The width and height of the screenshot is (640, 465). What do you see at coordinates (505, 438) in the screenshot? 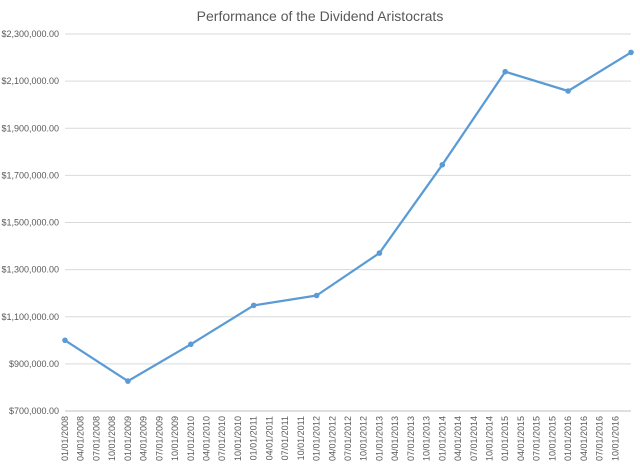
I see `x-tick-label: 01/01/2015` at bounding box center [505, 438].